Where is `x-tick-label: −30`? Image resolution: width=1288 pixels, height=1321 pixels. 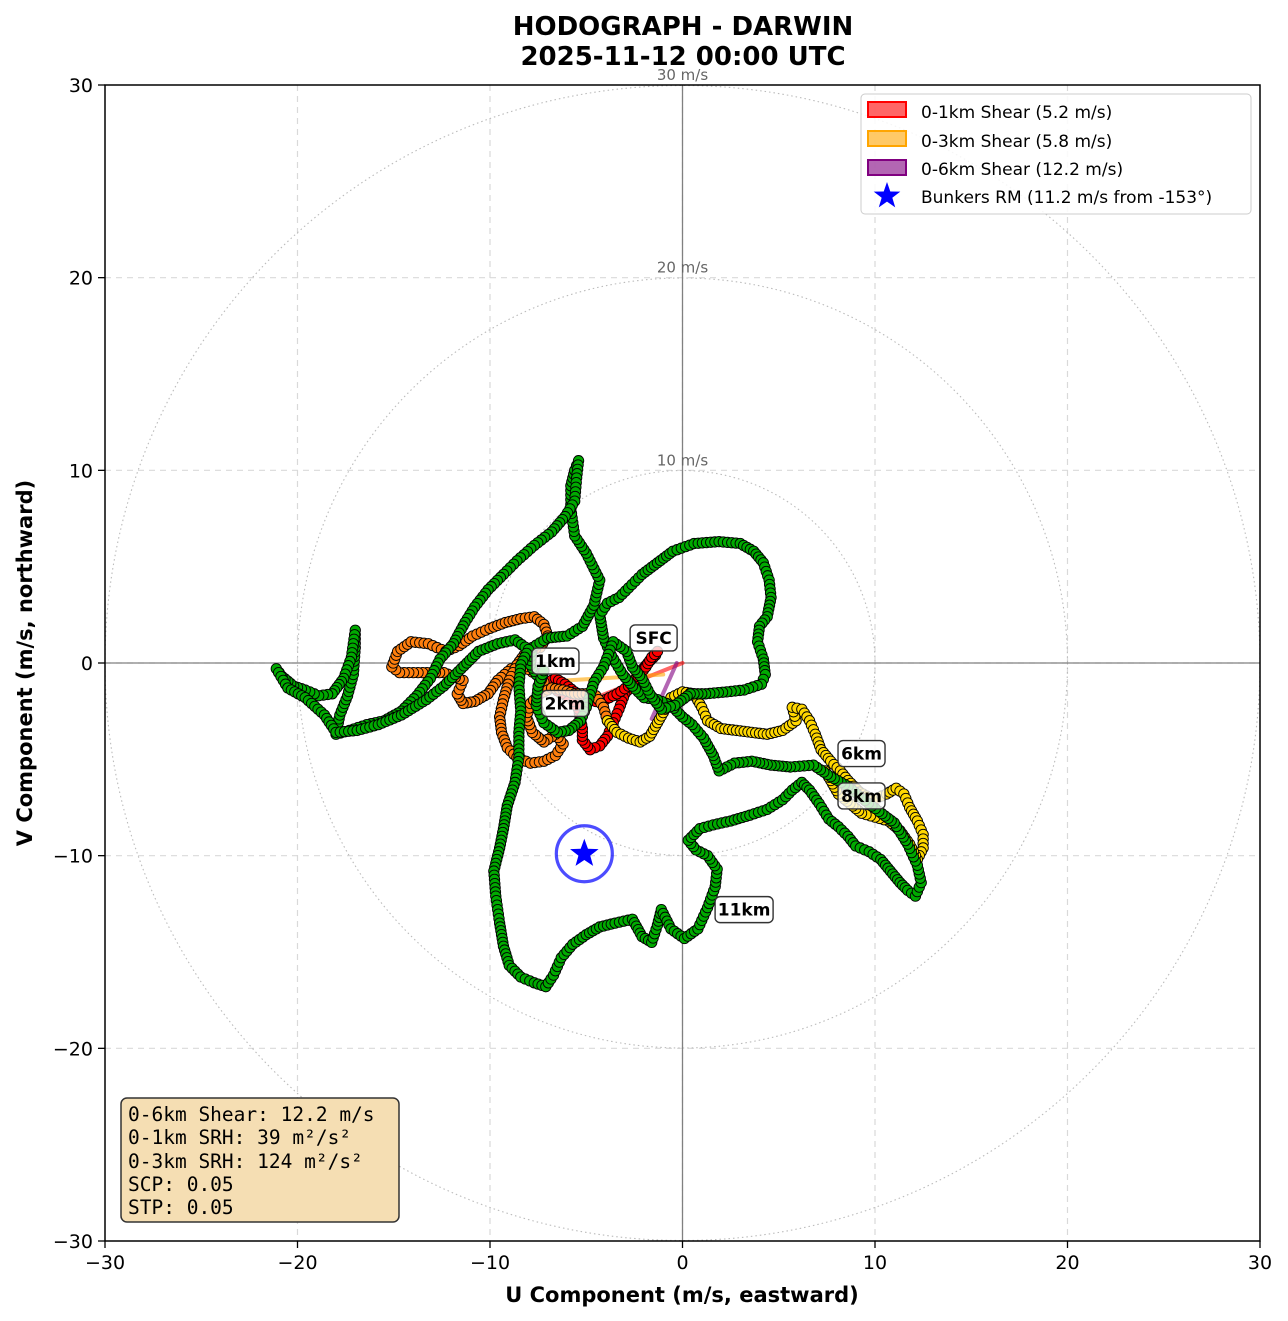 x-tick-label: −30 is located at coordinates (105, 1263).